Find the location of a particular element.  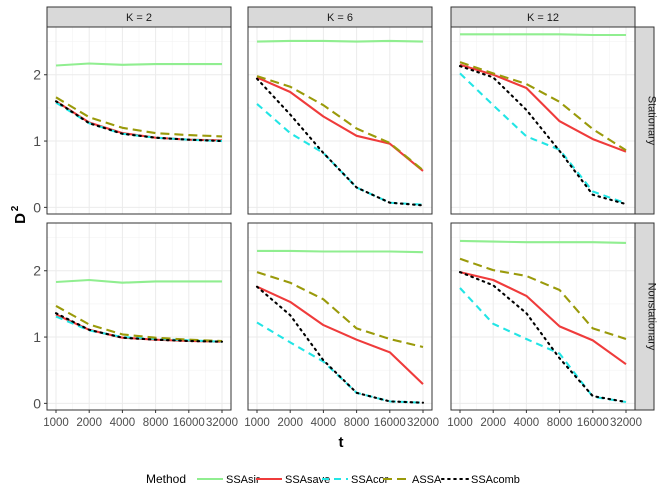

legend-entry-ssacomb: SSAcomb is located at coordinates (480, 480).